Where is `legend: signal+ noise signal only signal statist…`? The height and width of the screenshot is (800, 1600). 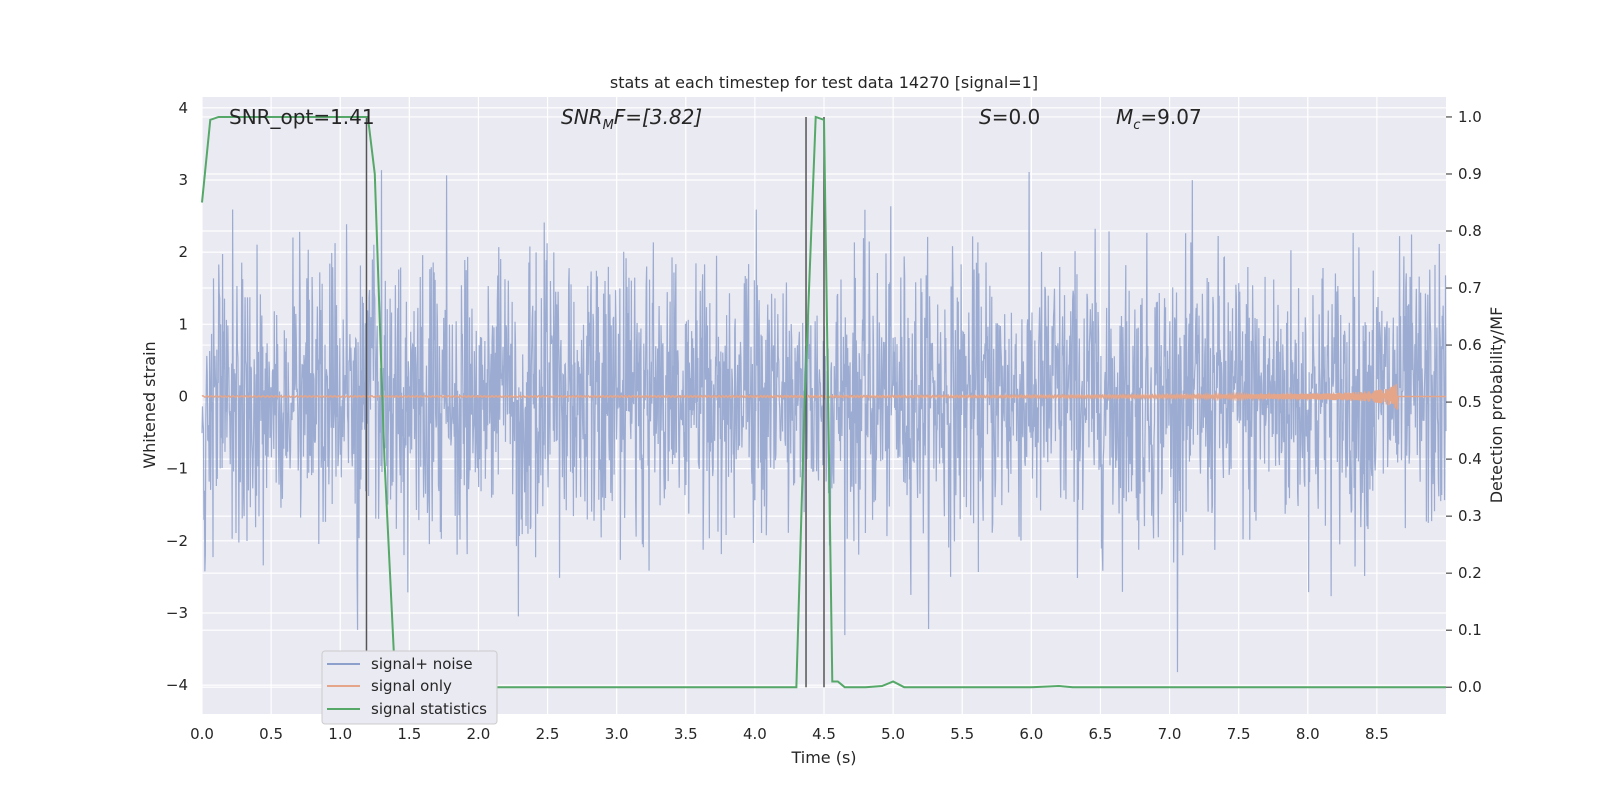
legend: signal+ noise signal only signal statist… is located at coordinates (409, 687).